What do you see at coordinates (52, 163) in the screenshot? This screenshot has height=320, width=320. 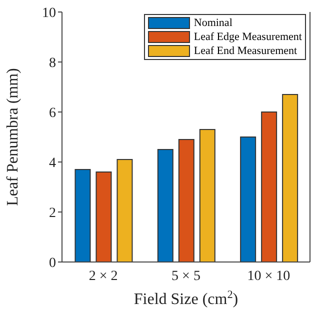 I see `y-tick-label: 4` at bounding box center [52, 163].